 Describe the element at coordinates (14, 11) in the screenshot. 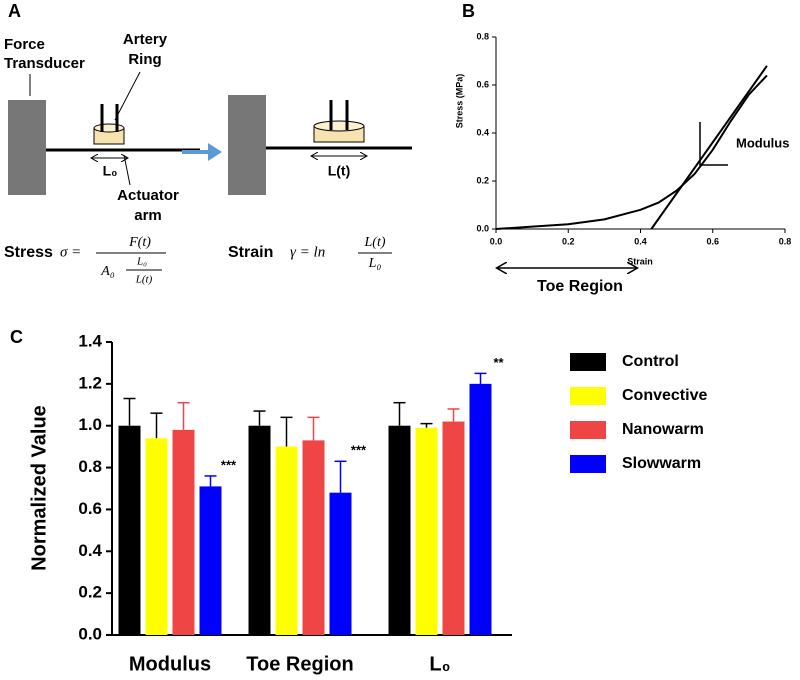

I see `panel-label: A` at that location.